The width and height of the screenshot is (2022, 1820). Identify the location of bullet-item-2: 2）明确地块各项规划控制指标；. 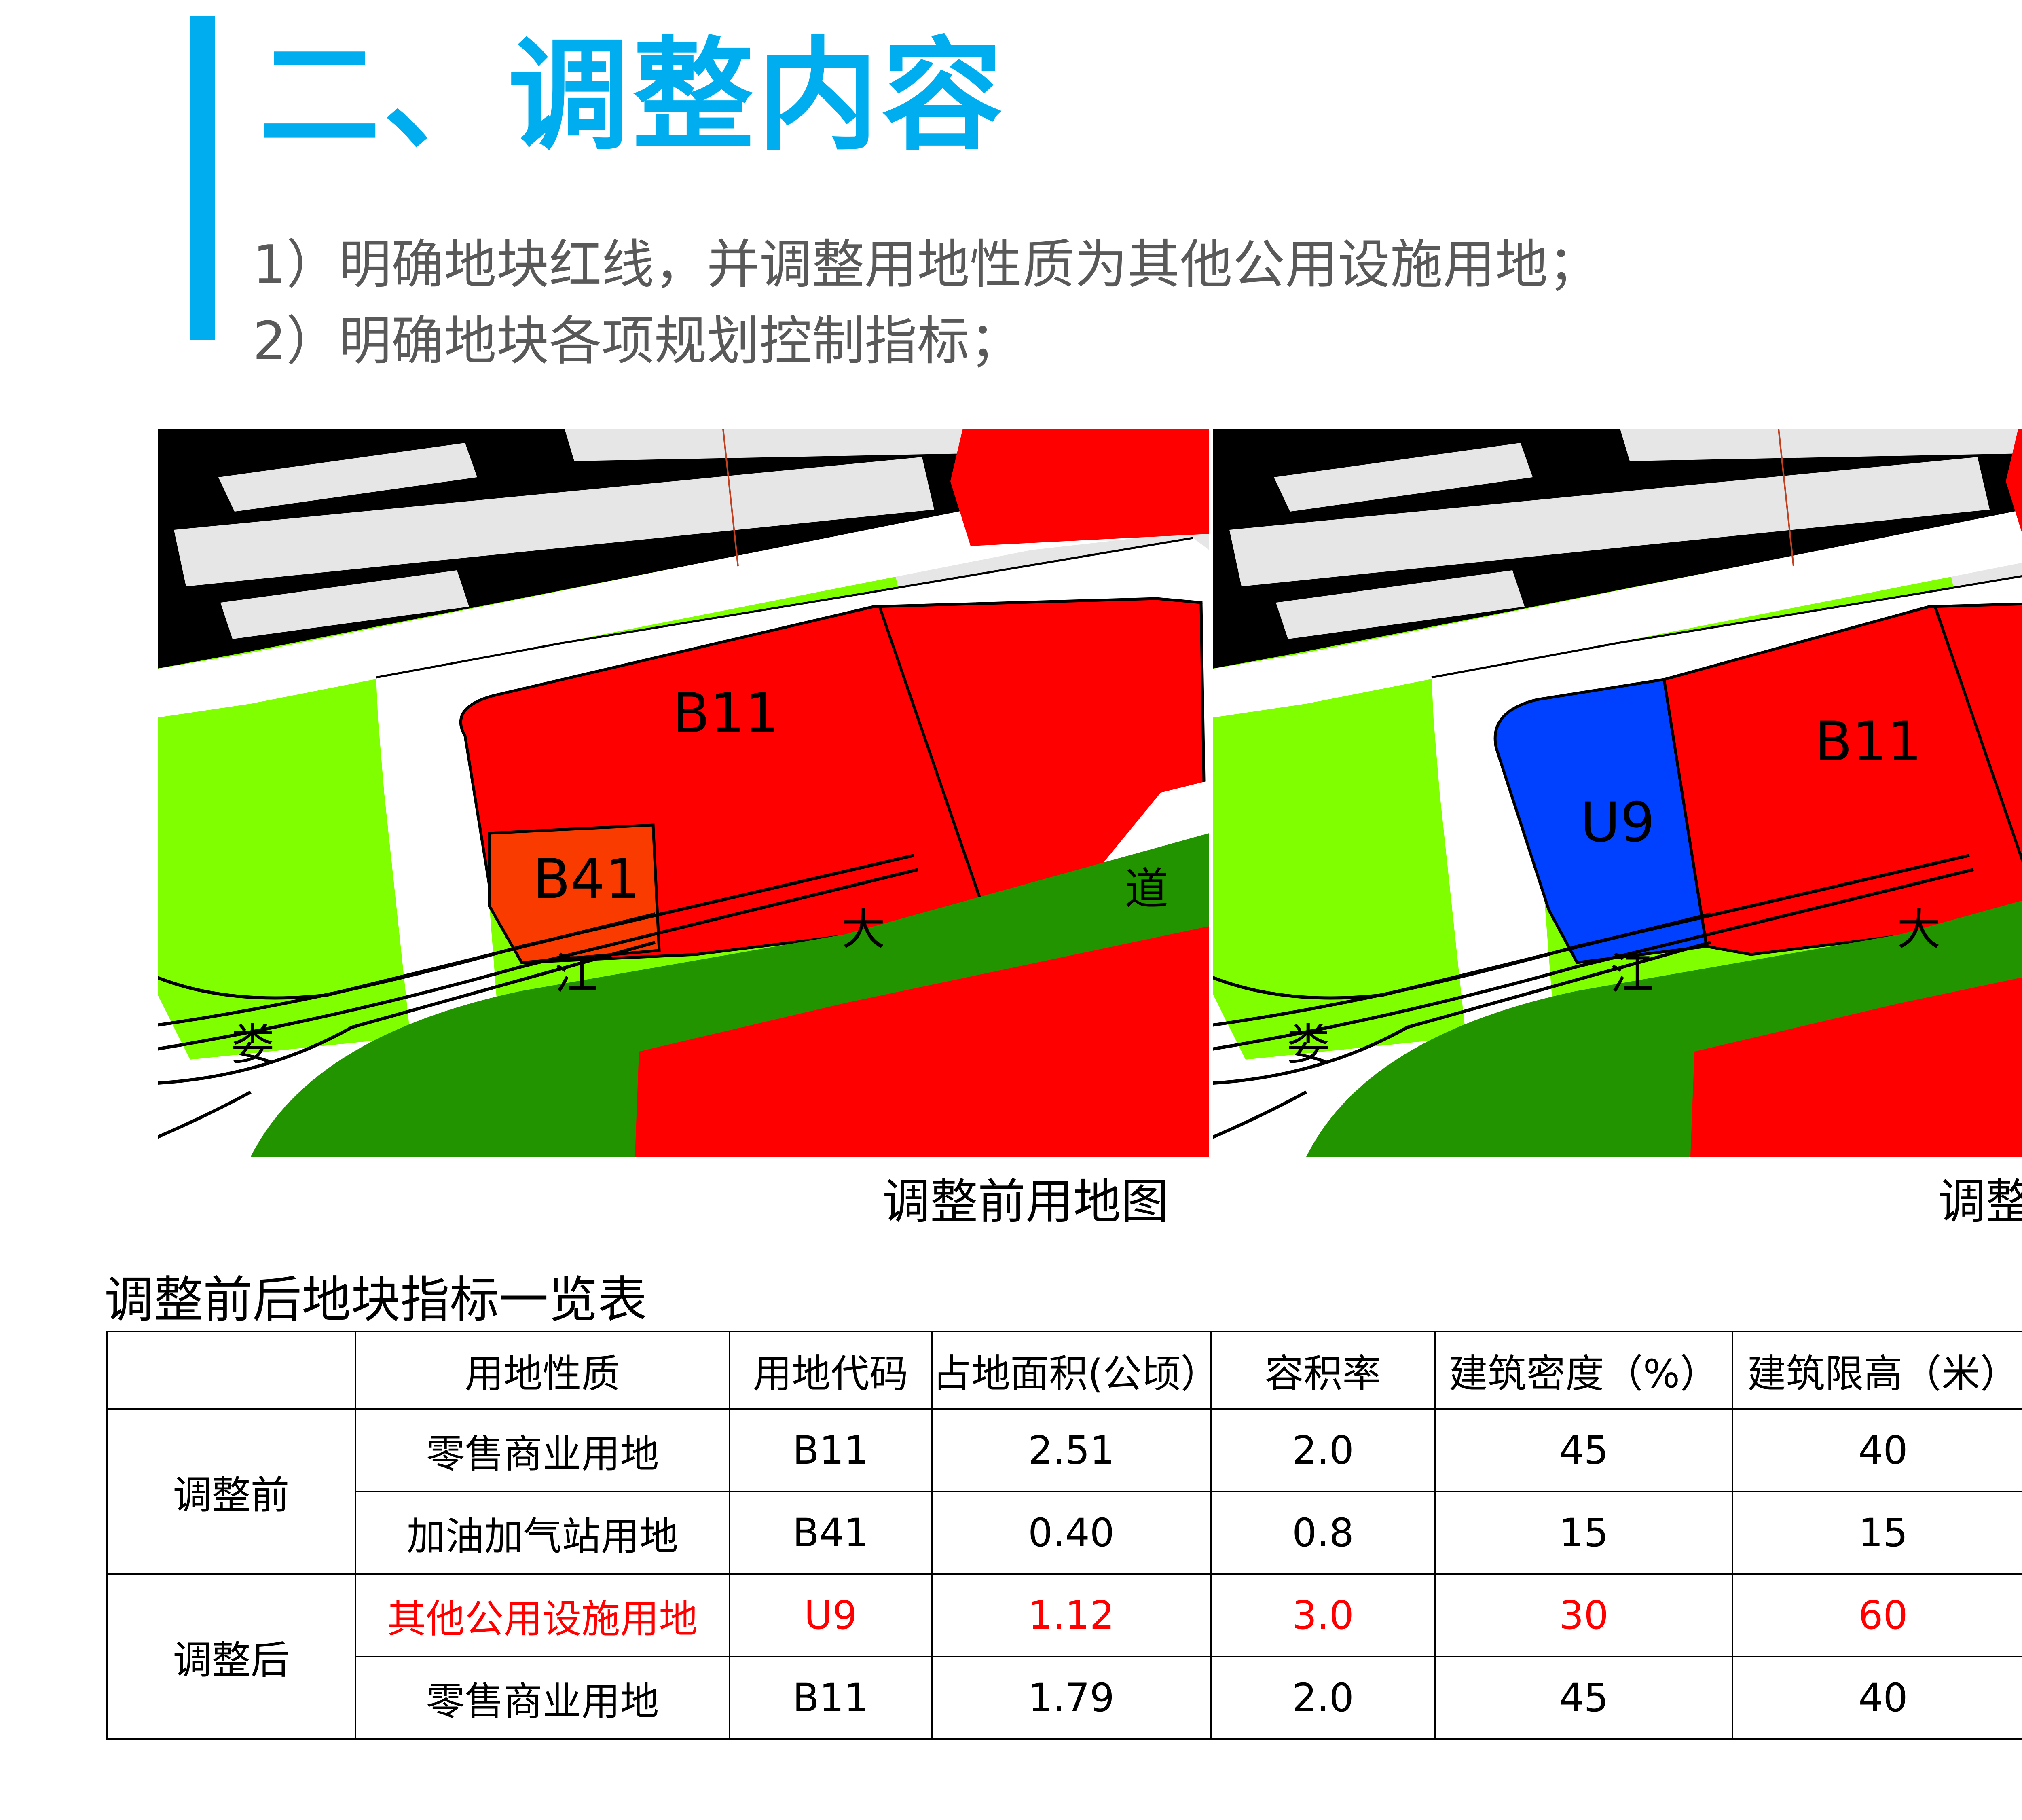
(637, 341).